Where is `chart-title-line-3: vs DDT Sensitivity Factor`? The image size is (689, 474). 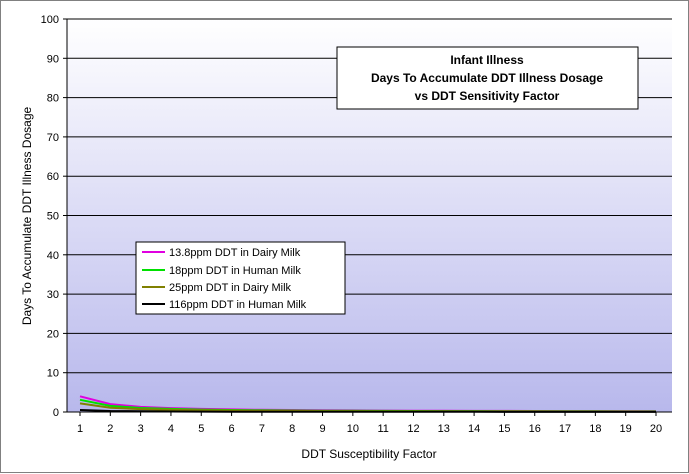
chart-title-line-3: vs DDT Sensitivity Factor is located at coordinates (487, 96).